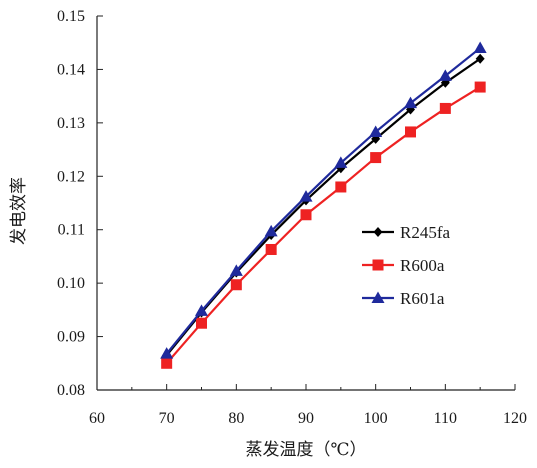  What do you see at coordinates (71, 390) in the screenshot?
I see `y-tick-label: 0.08` at bounding box center [71, 390].